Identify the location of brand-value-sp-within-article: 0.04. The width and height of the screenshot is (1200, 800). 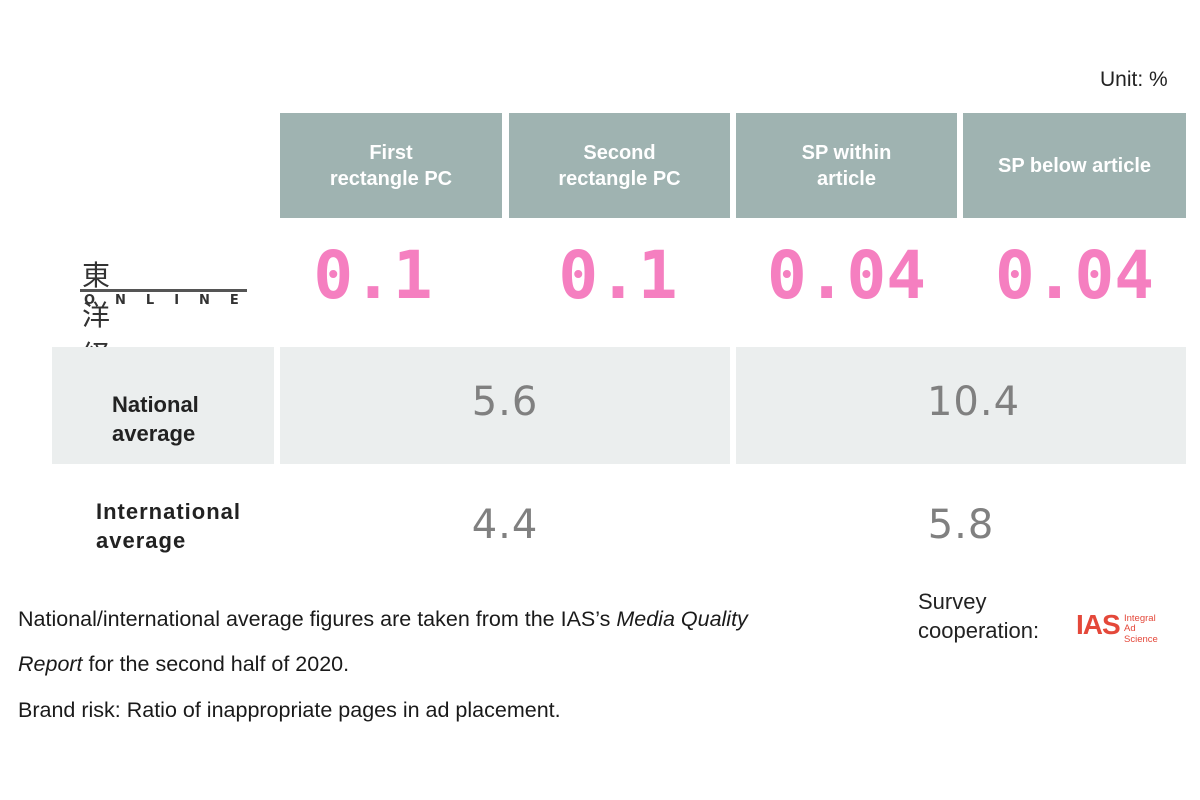
(846, 275).